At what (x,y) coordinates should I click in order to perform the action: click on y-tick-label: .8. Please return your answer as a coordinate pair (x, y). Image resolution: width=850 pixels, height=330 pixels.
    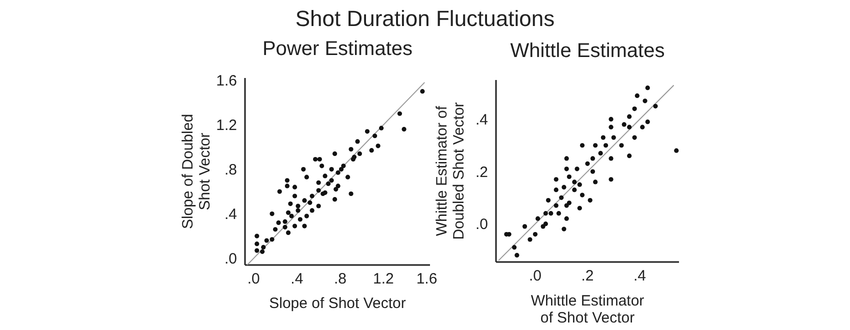
    Looking at the image, I should click on (230, 170).